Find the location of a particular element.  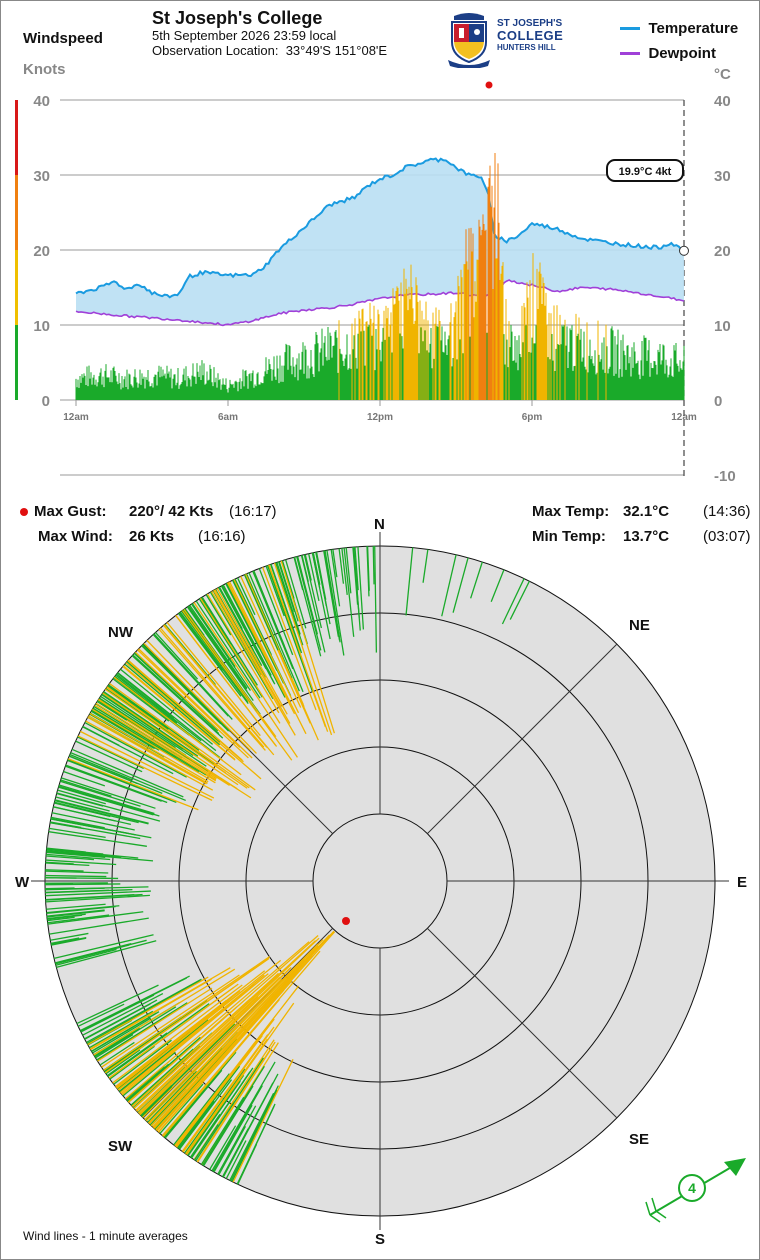

x-tick-label: 12am is located at coordinates (684, 417).